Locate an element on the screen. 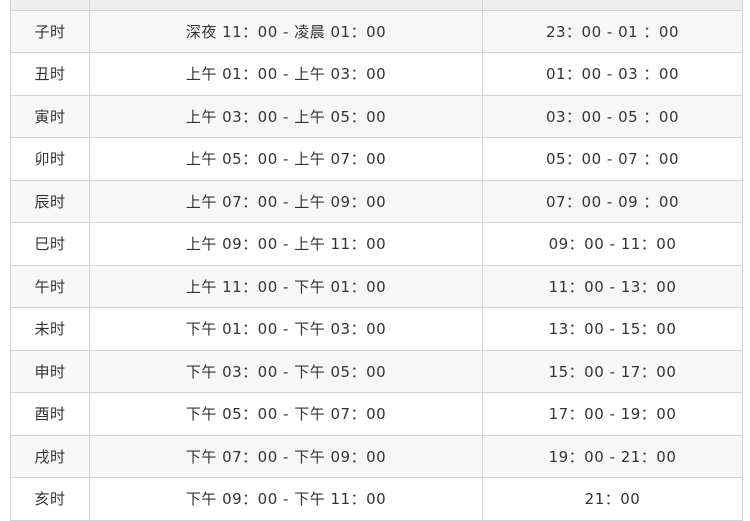 The width and height of the screenshot is (750, 521). period-cell: 上午 11：00 - 下午 01：00 is located at coordinates (286, 286).